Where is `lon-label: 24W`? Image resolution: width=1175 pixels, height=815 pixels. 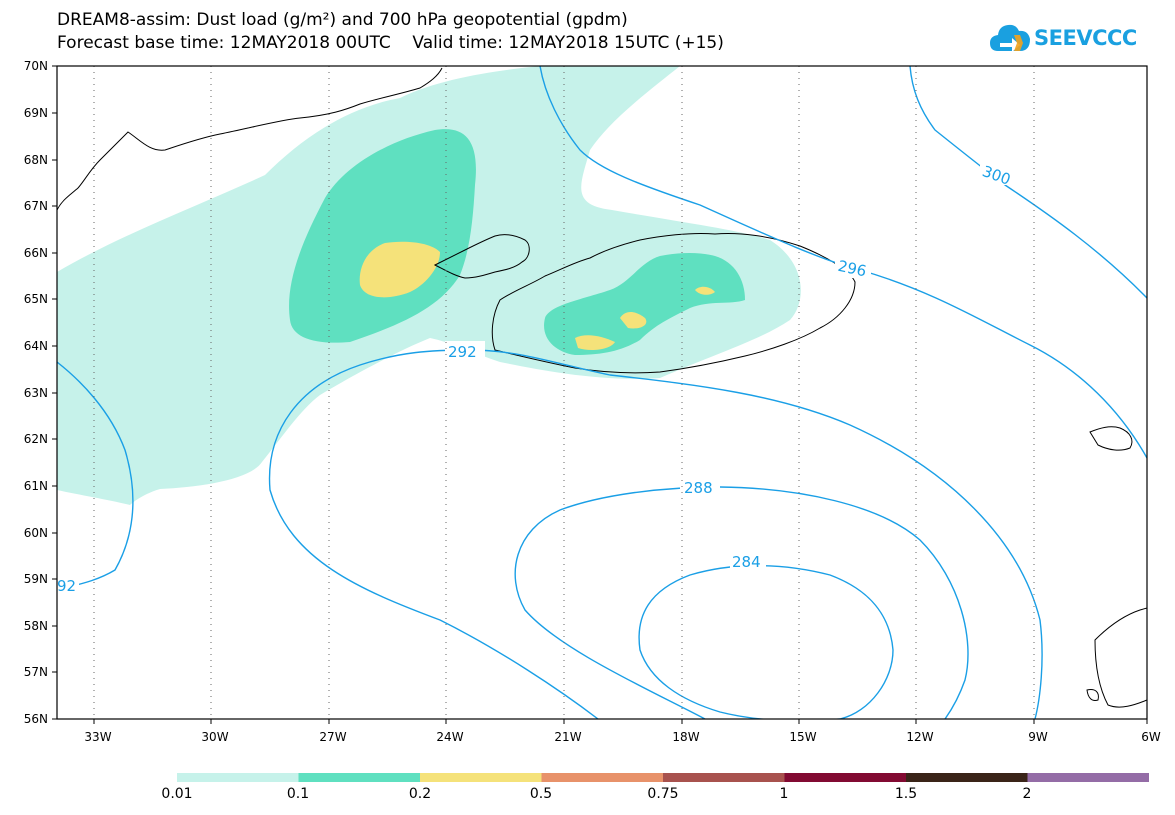
lon-label: 24W is located at coordinates (449, 737).